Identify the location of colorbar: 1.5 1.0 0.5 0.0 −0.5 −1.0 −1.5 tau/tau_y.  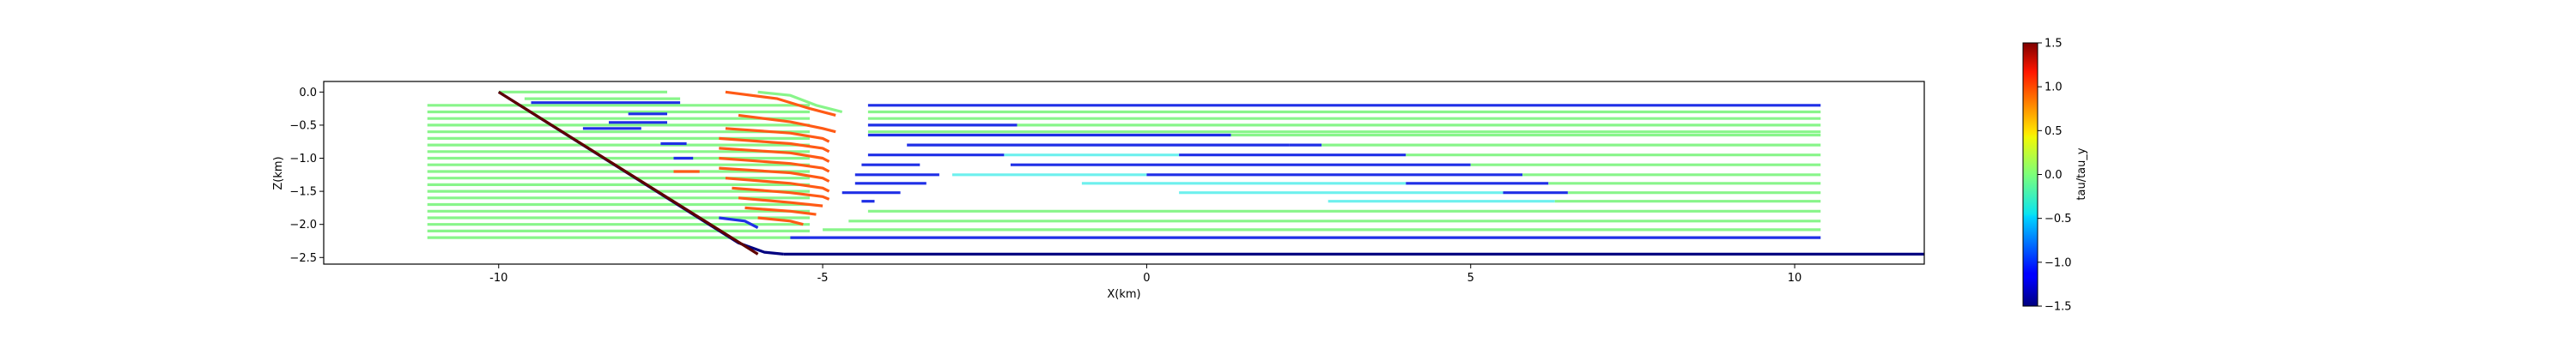
(2055, 176).